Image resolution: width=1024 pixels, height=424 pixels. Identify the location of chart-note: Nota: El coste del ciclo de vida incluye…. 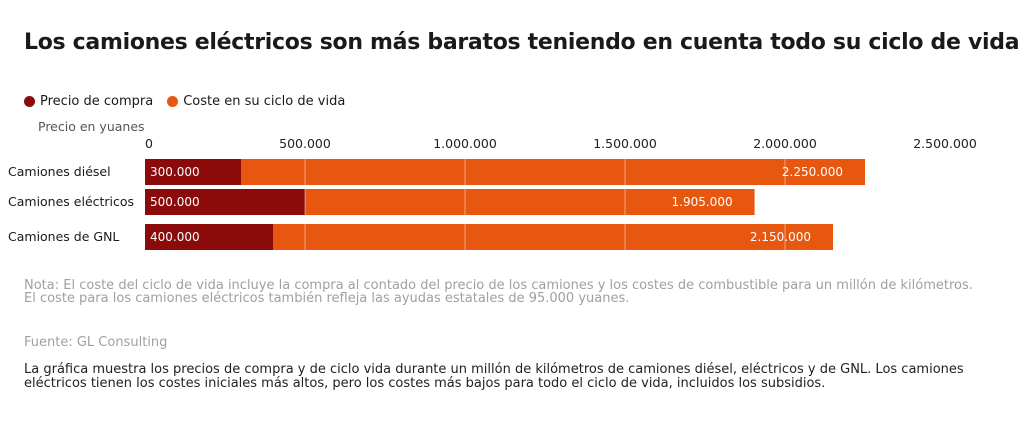
(498, 292).